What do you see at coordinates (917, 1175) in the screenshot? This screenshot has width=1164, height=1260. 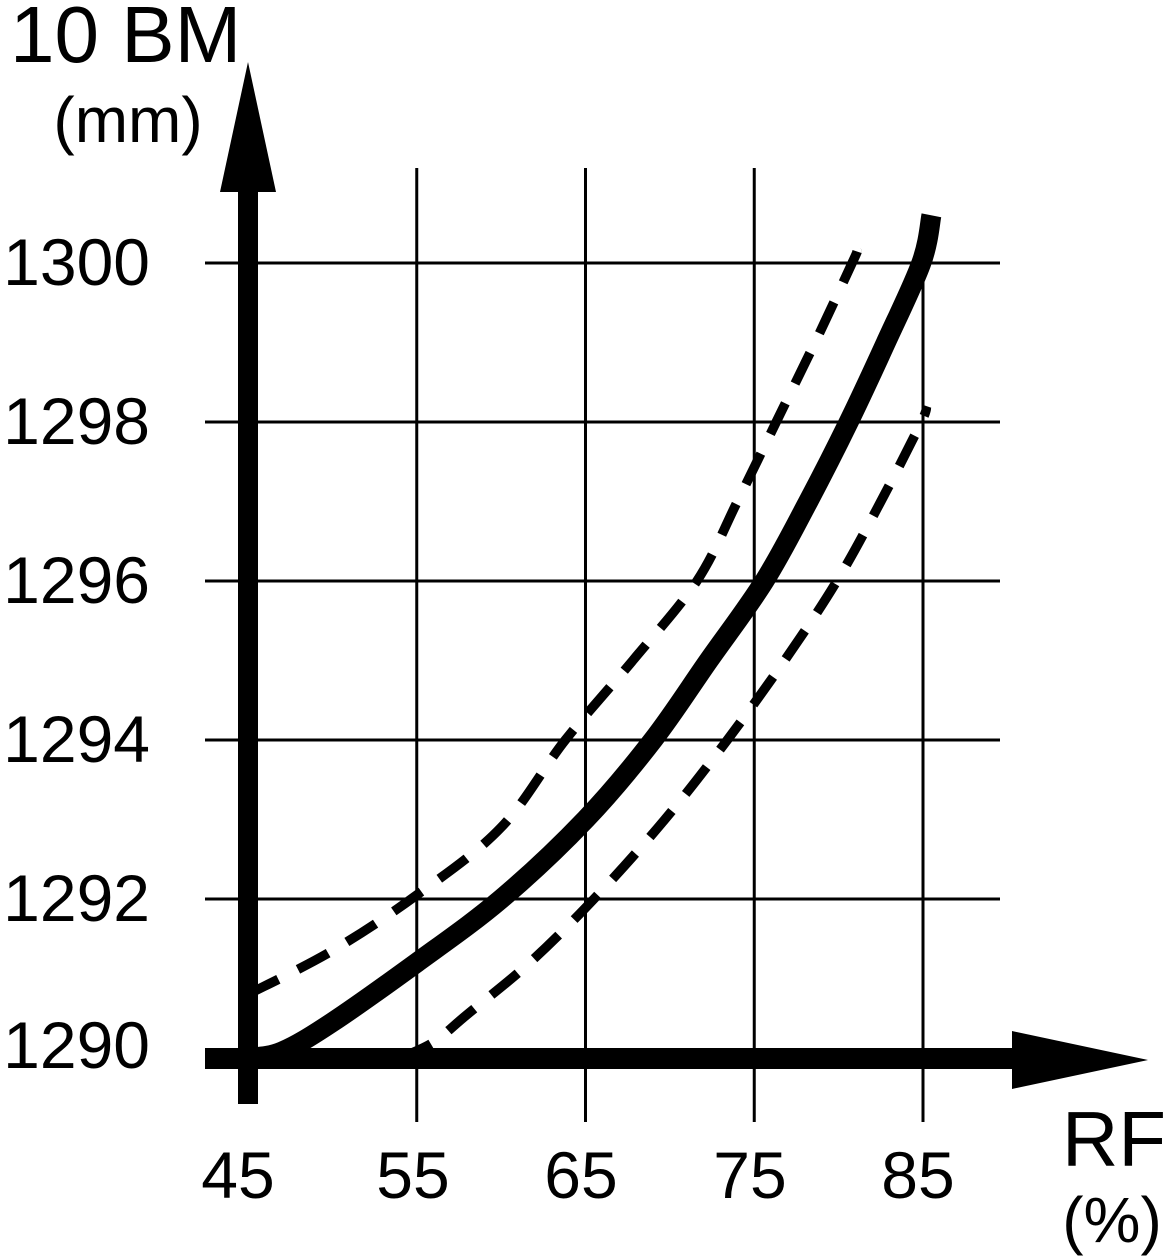 I see `x-tick-label: 85` at bounding box center [917, 1175].